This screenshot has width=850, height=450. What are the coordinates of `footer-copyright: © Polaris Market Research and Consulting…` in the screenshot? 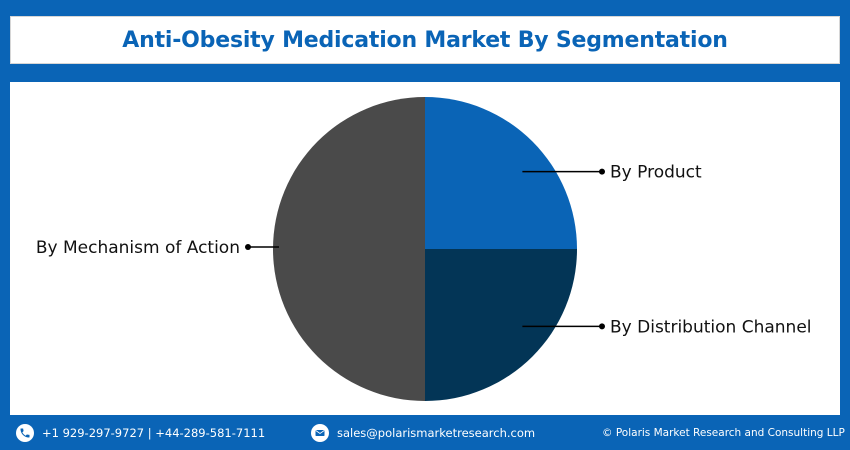 It's located at (723, 433).